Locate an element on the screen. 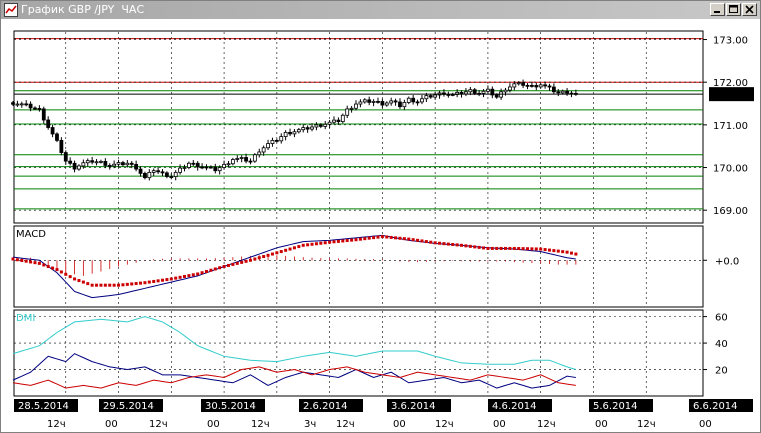 This screenshot has height=433, width=761. dmi-minus-di-line is located at coordinates (294, 377).